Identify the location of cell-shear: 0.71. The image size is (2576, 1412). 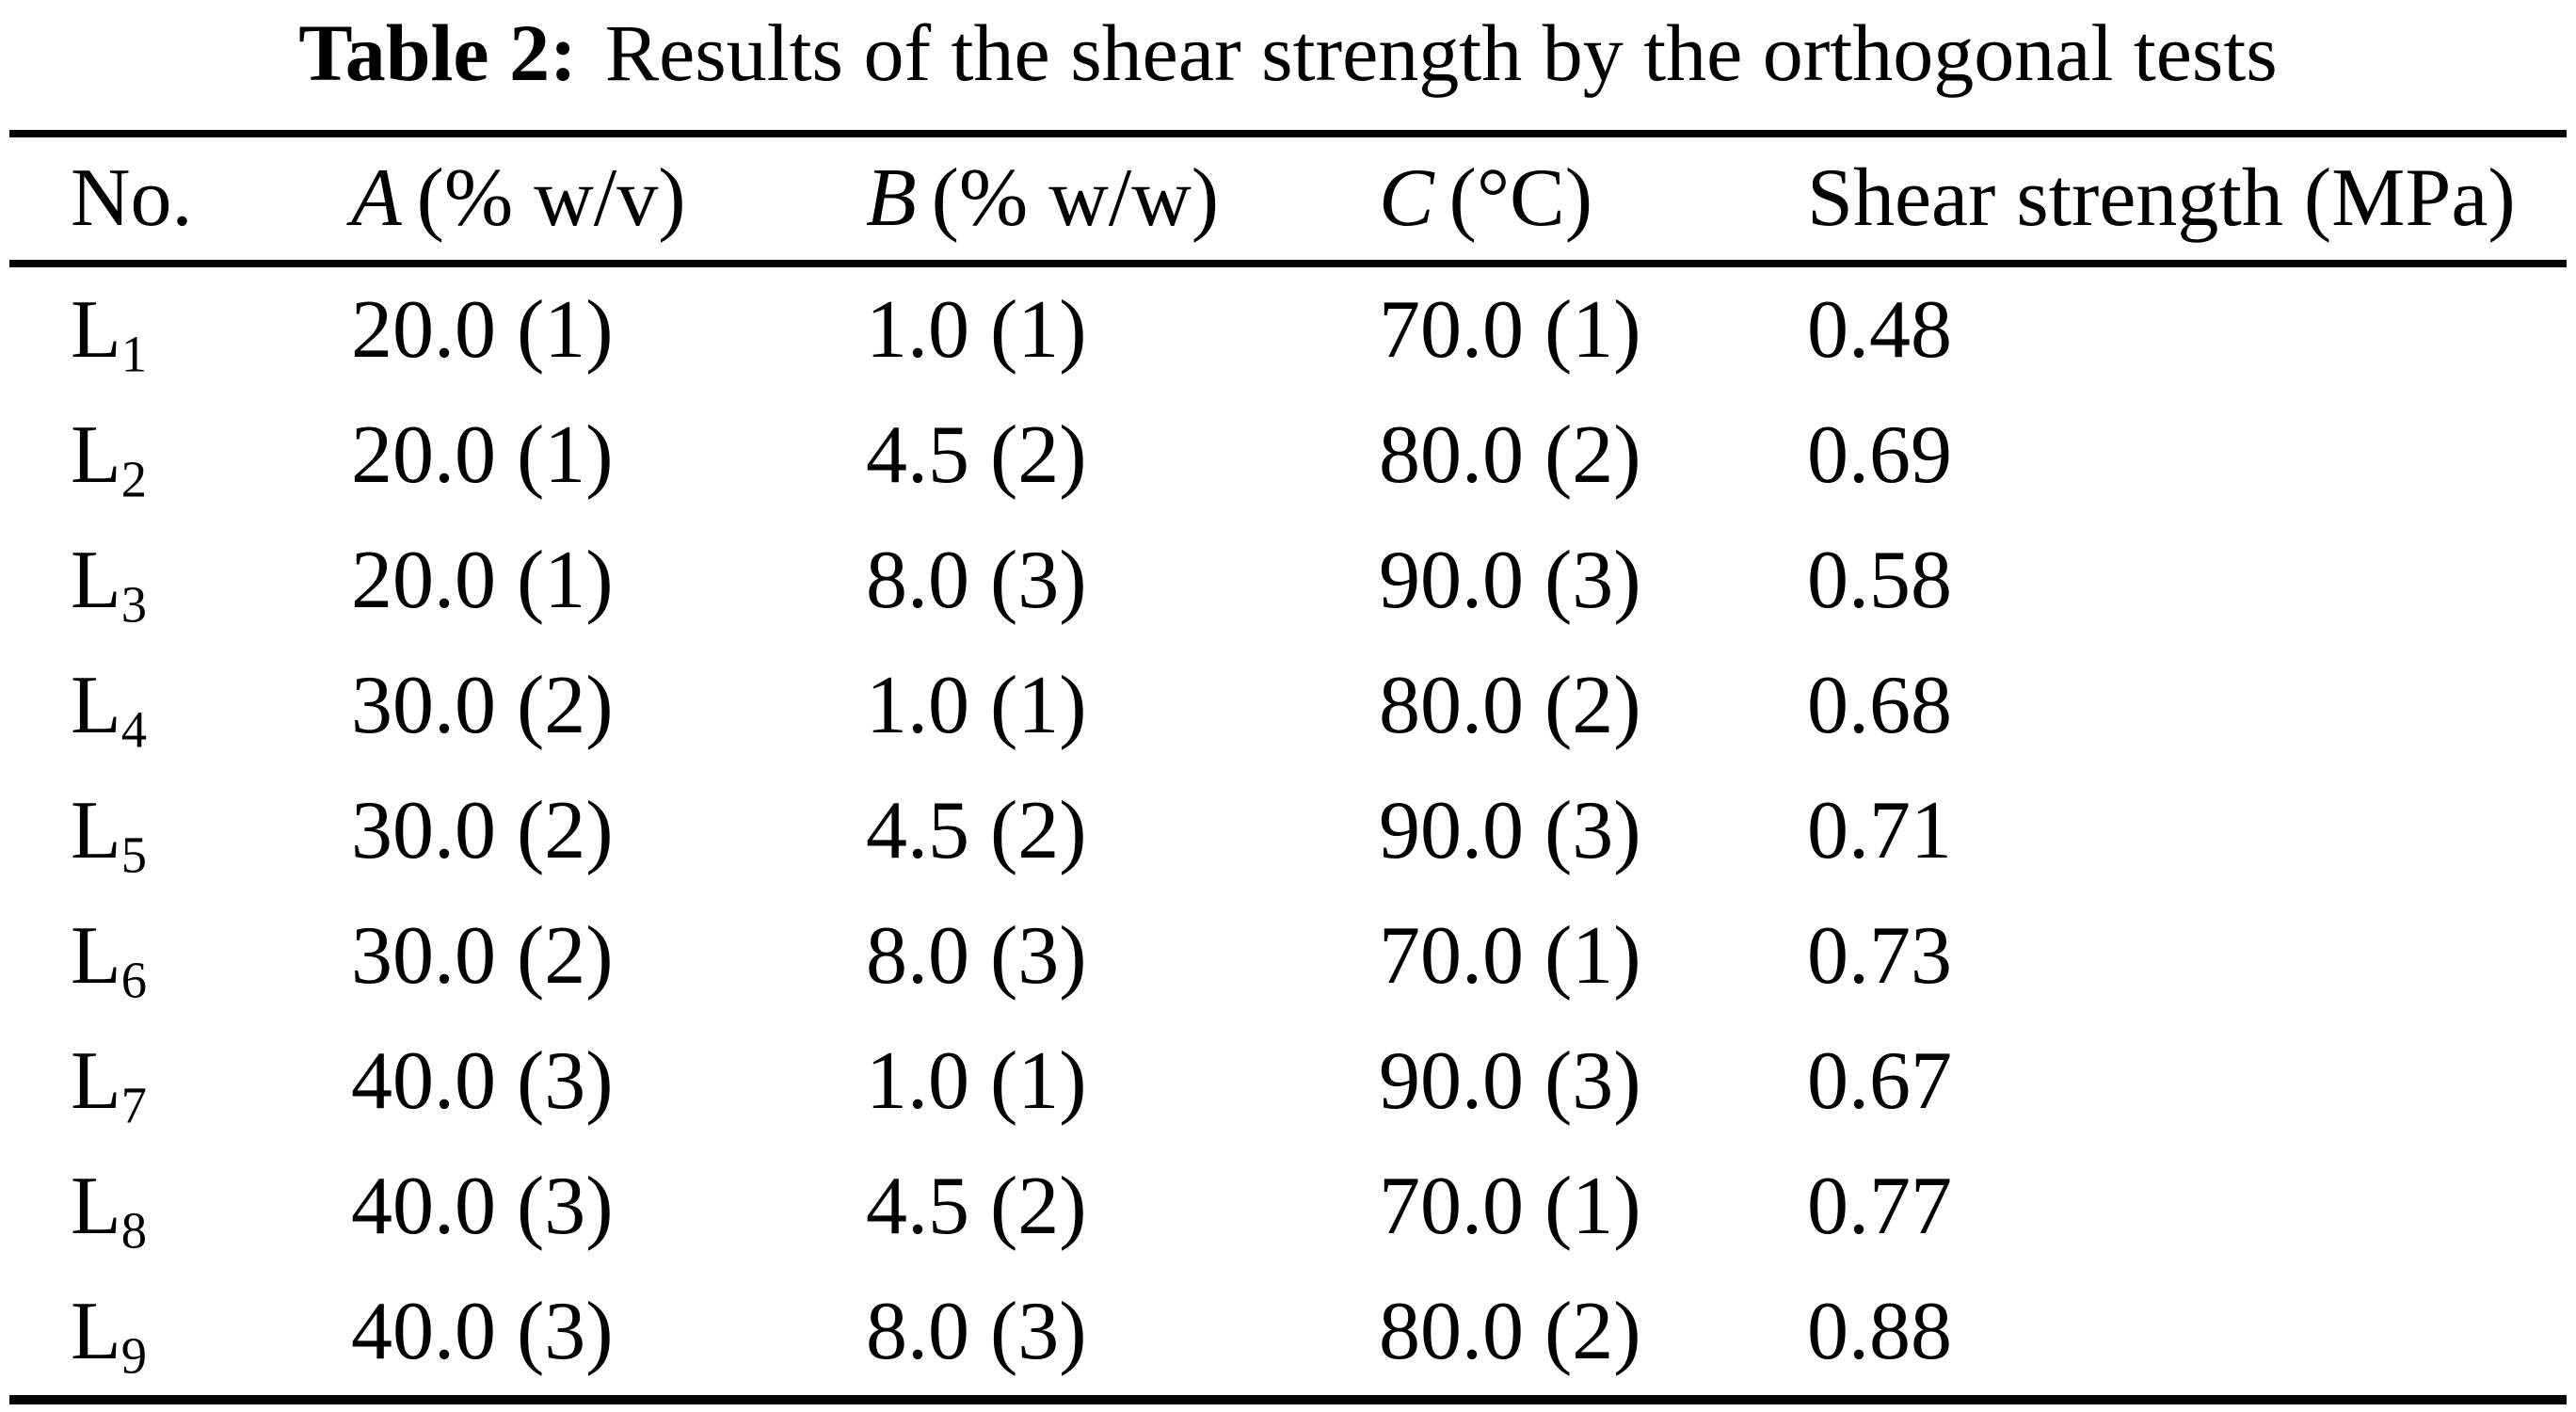
(1879, 830).